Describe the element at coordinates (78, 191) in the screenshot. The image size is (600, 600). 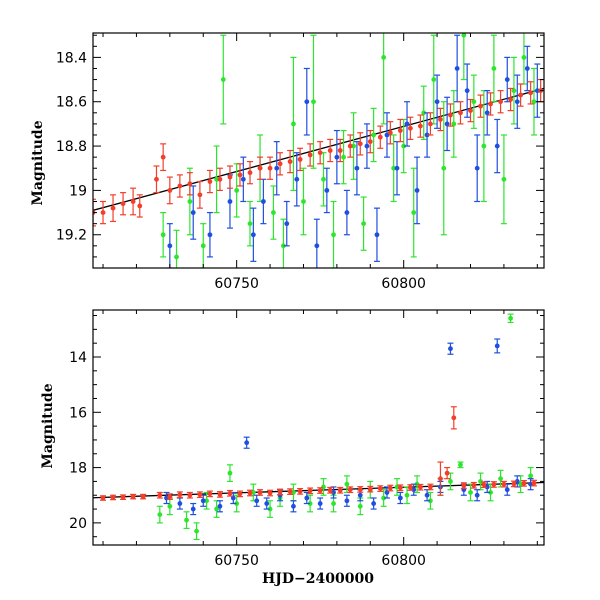
I see `top-y-tick-label-3: 19` at that location.